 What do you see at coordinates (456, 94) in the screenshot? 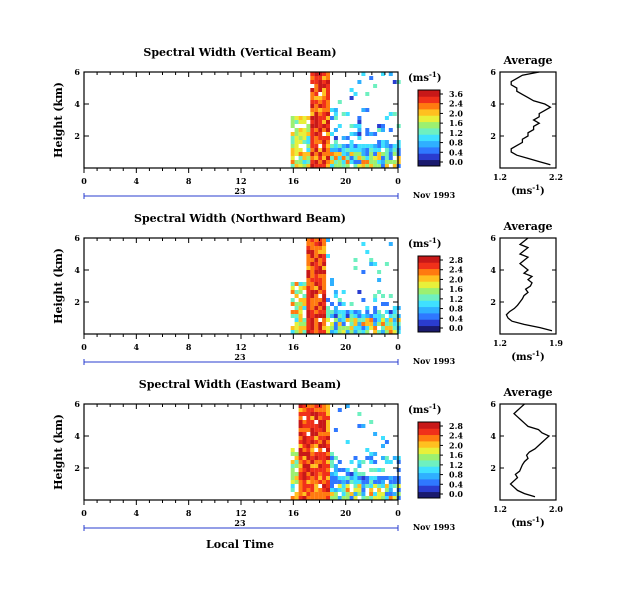
I see `colorbar-tick-label: 3.6` at bounding box center [456, 94].